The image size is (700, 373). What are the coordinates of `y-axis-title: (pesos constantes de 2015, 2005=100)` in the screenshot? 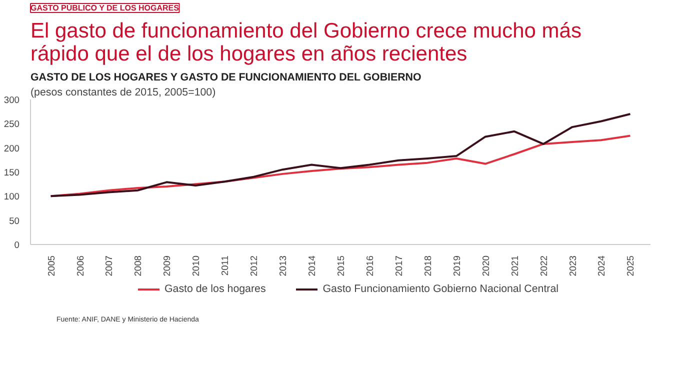 It's located at (123, 92).